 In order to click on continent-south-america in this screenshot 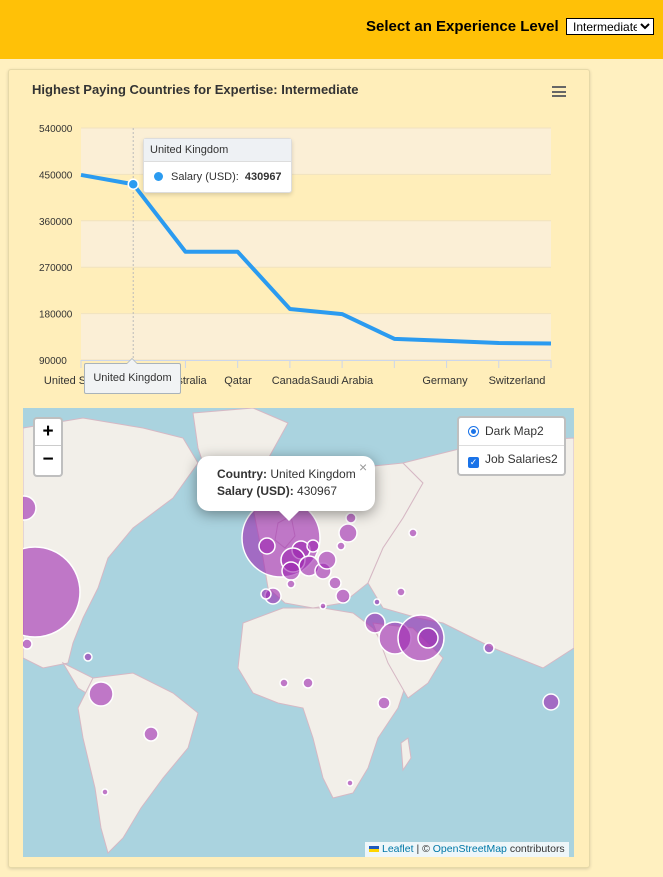, I will do `click(138, 763)`.